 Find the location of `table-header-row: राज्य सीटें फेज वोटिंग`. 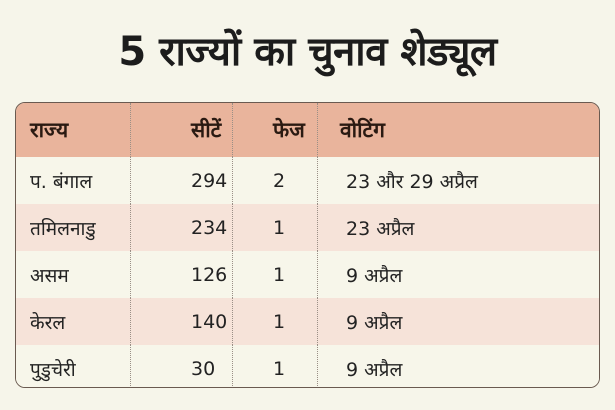

table-header-row: राज्य सीटें फेज वोटिंग is located at coordinates (307, 130).